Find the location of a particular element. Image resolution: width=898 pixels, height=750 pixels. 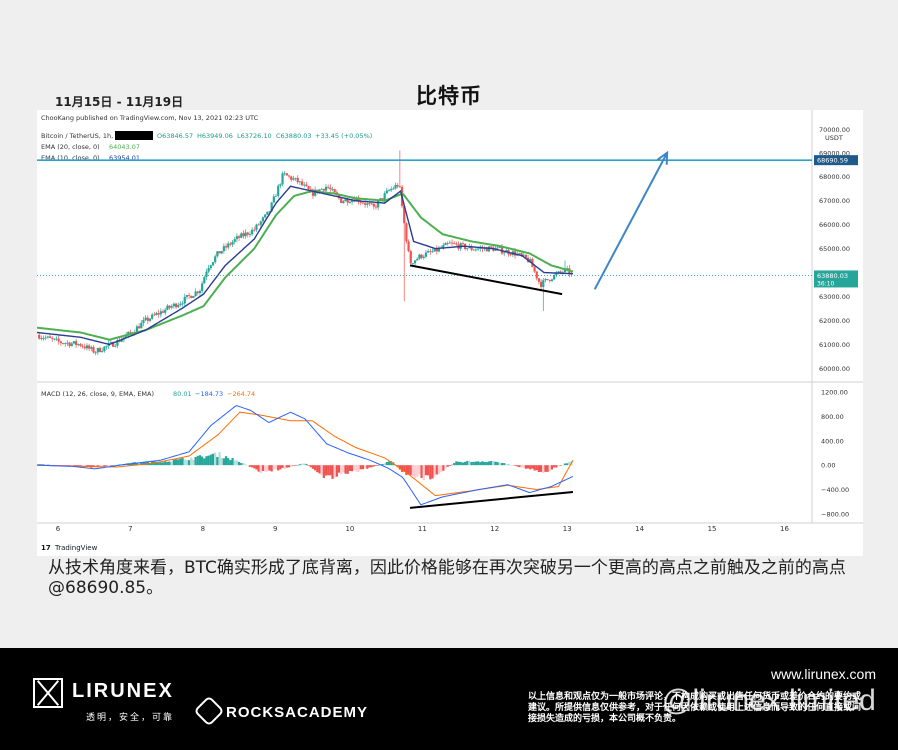

ema10-value: 63954.01 is located at coordinates (124, 158).